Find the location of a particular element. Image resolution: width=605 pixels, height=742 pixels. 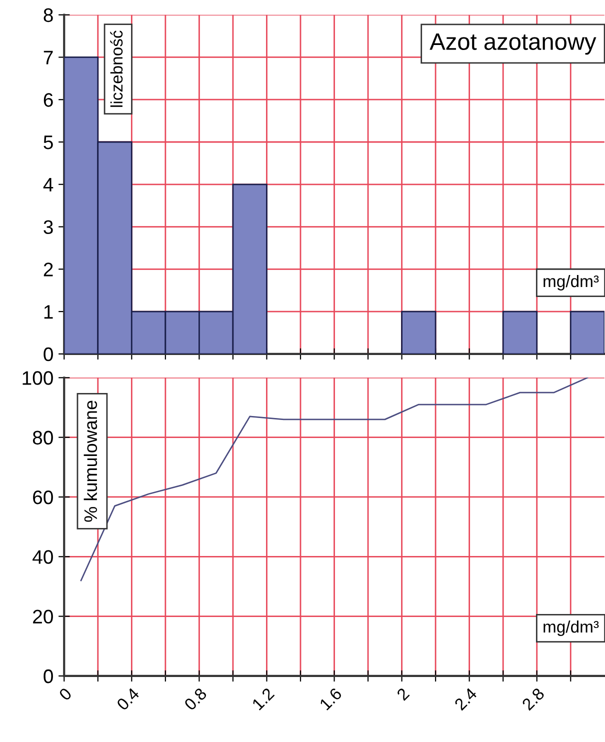

y-tick-label: 5 is located at coordinates (48, 143).